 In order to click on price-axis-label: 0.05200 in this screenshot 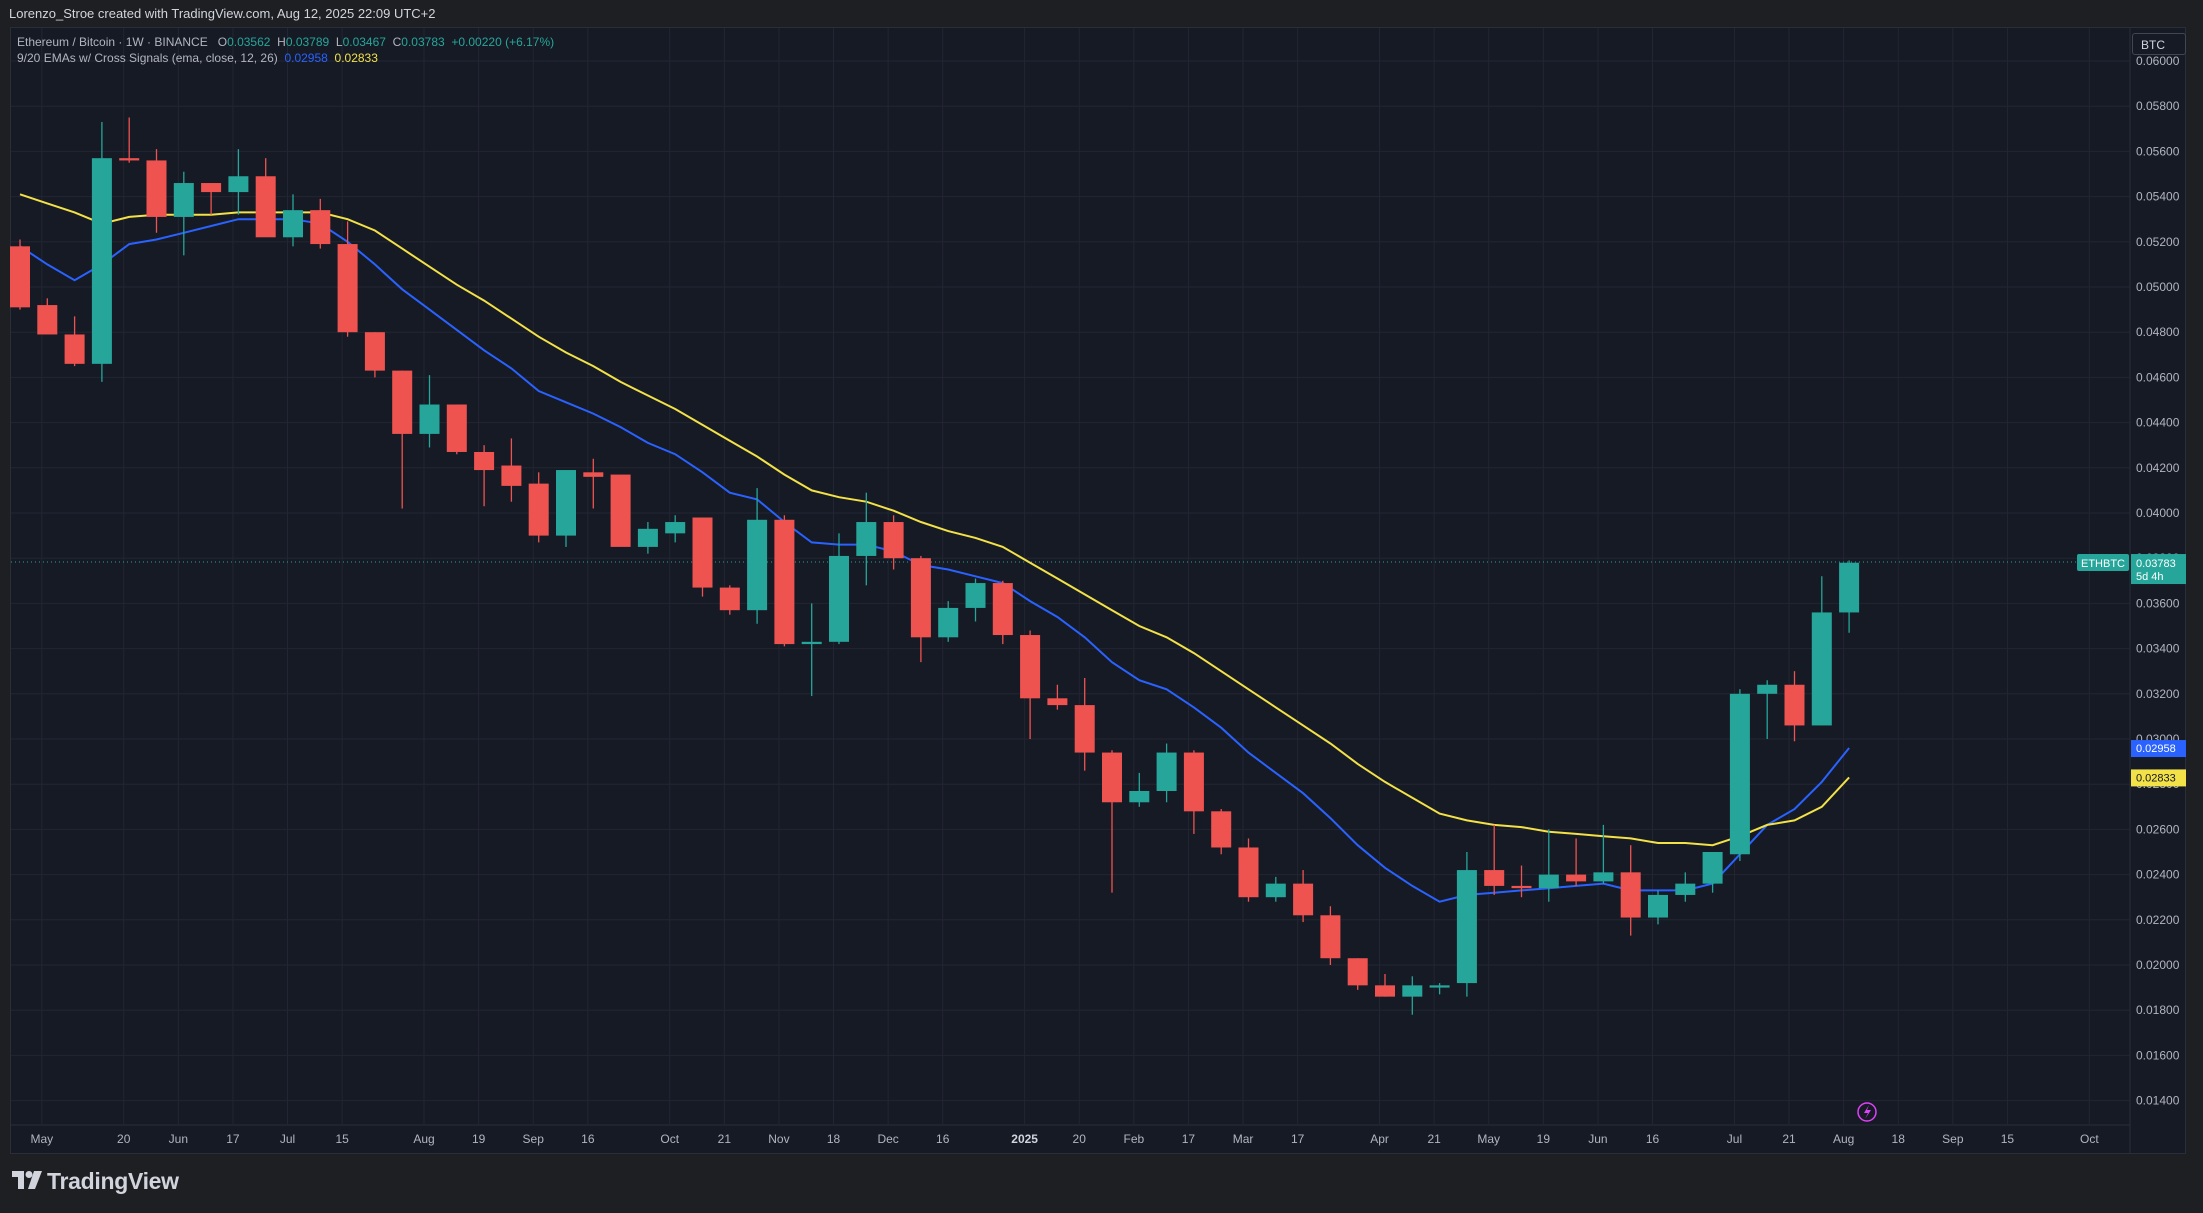, I will do `click(2158, 242)`.